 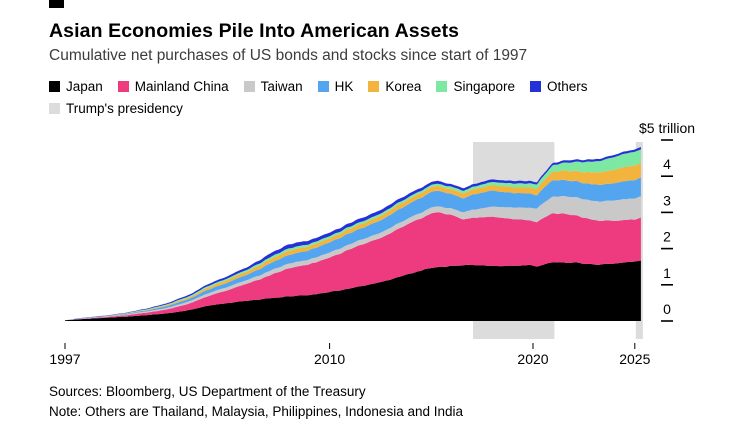 I want to click on legend-item-taiwan: Taiwan, so click(x=273, y=86).